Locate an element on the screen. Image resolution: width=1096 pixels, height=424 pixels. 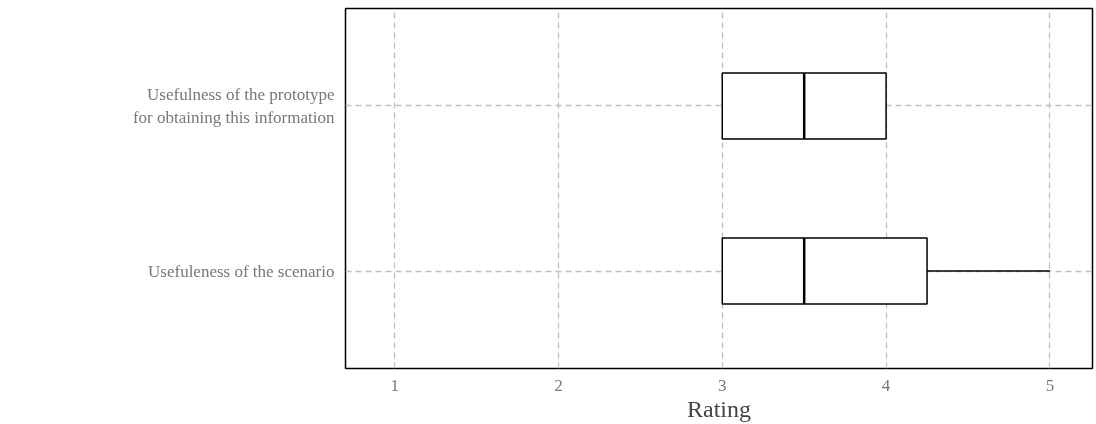
x-tick-label: 3 is located at coordinates (722, 385).